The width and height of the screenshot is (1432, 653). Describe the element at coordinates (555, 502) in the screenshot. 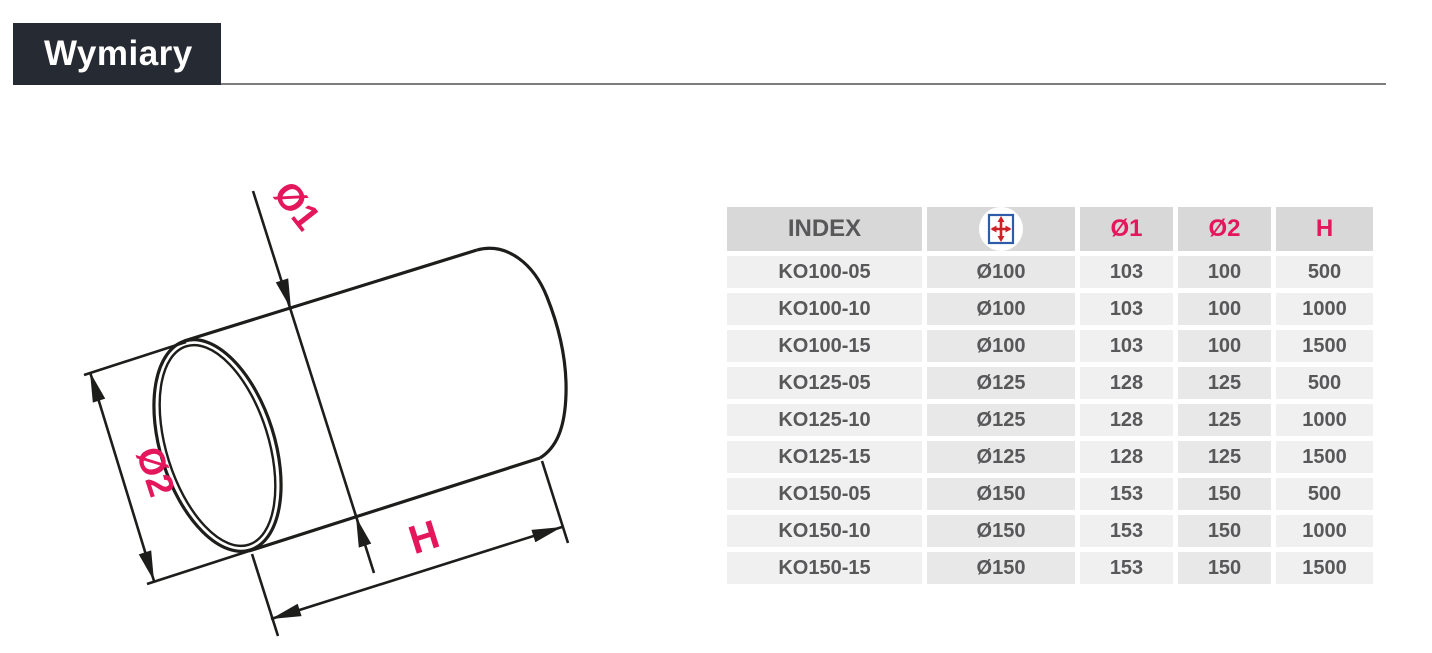

I see `ext-line-h-right` at that location.